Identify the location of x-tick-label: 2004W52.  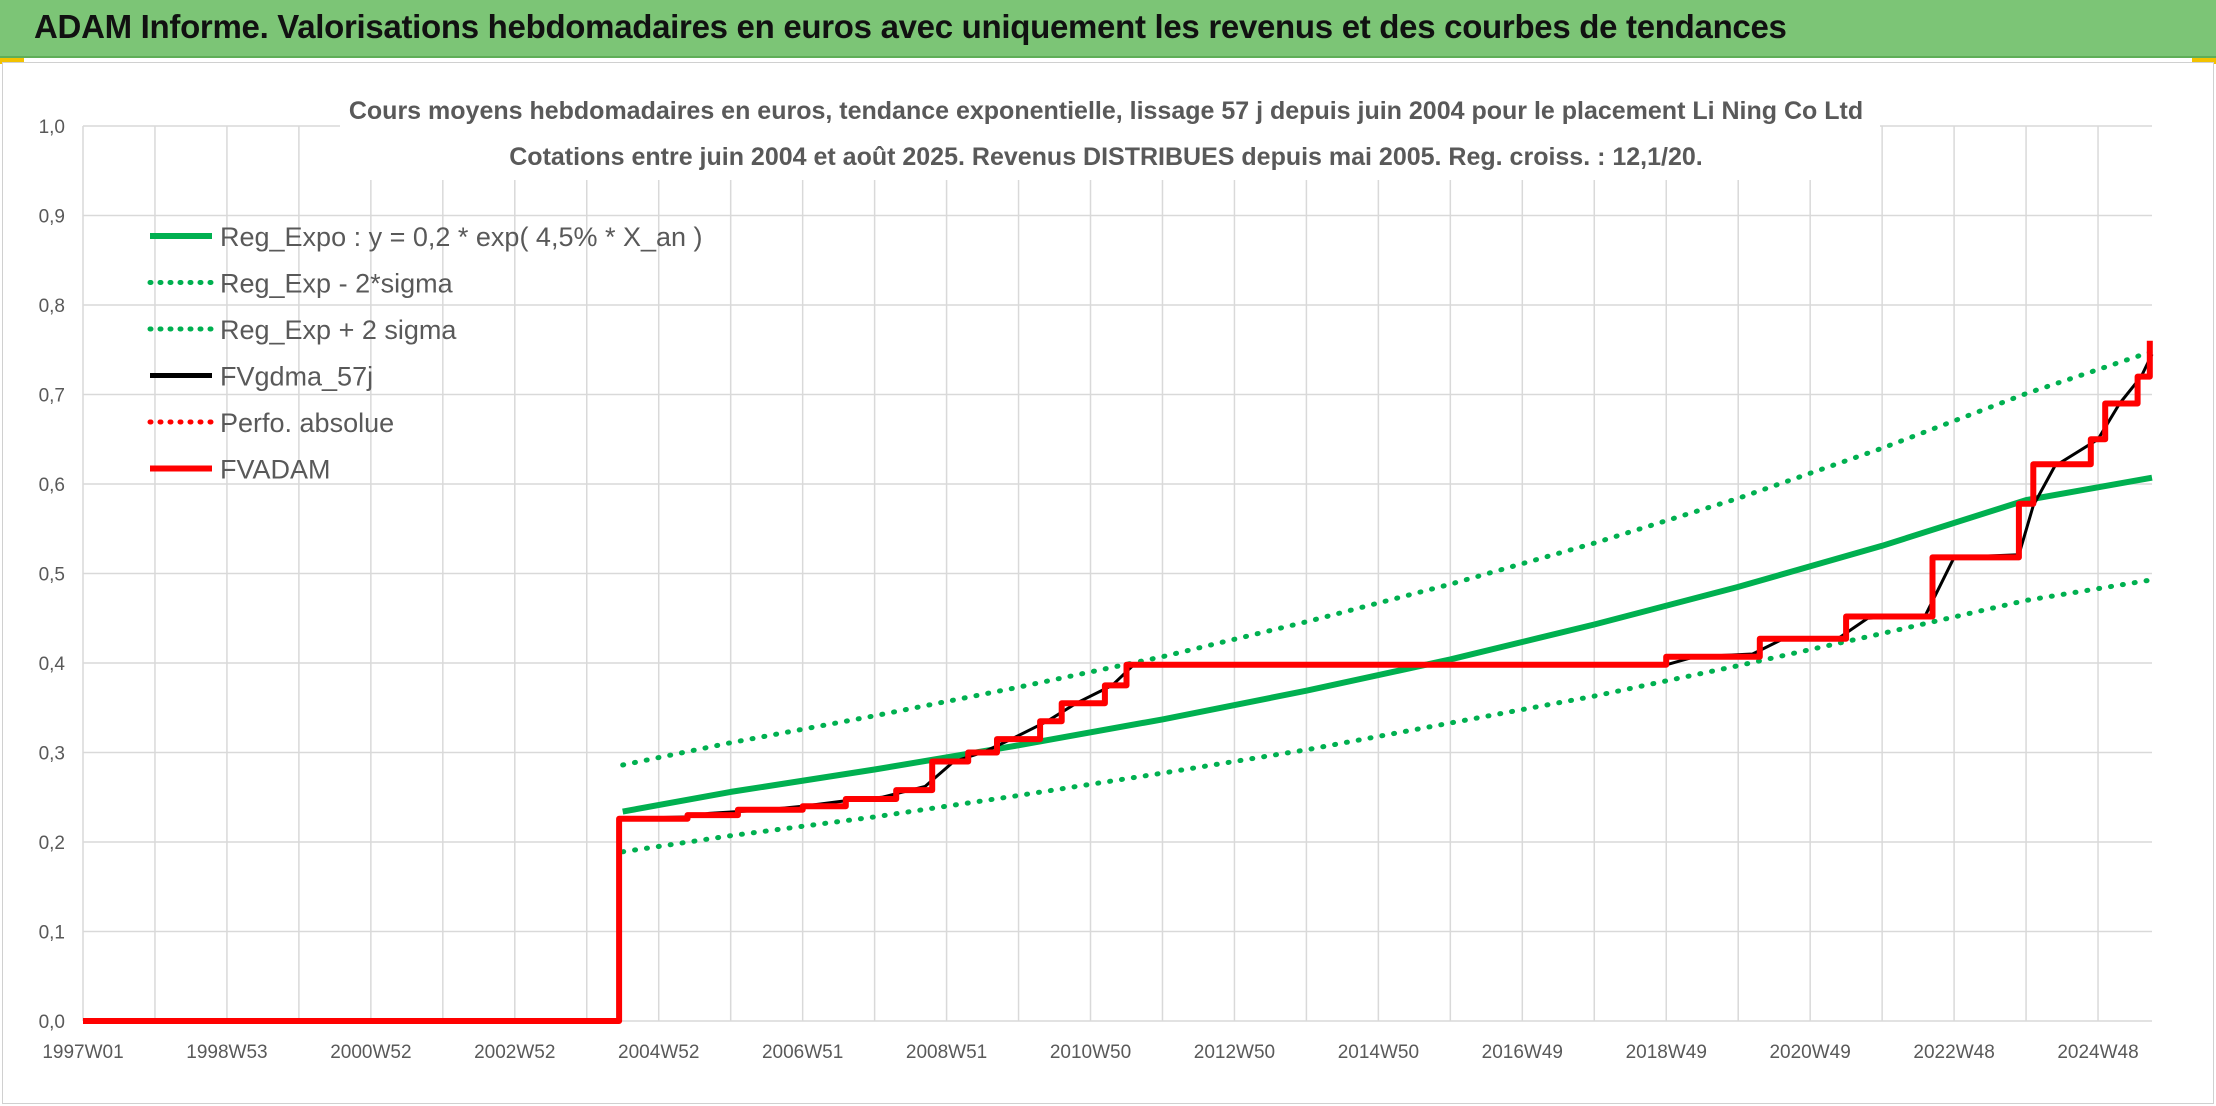
(658, 1052).